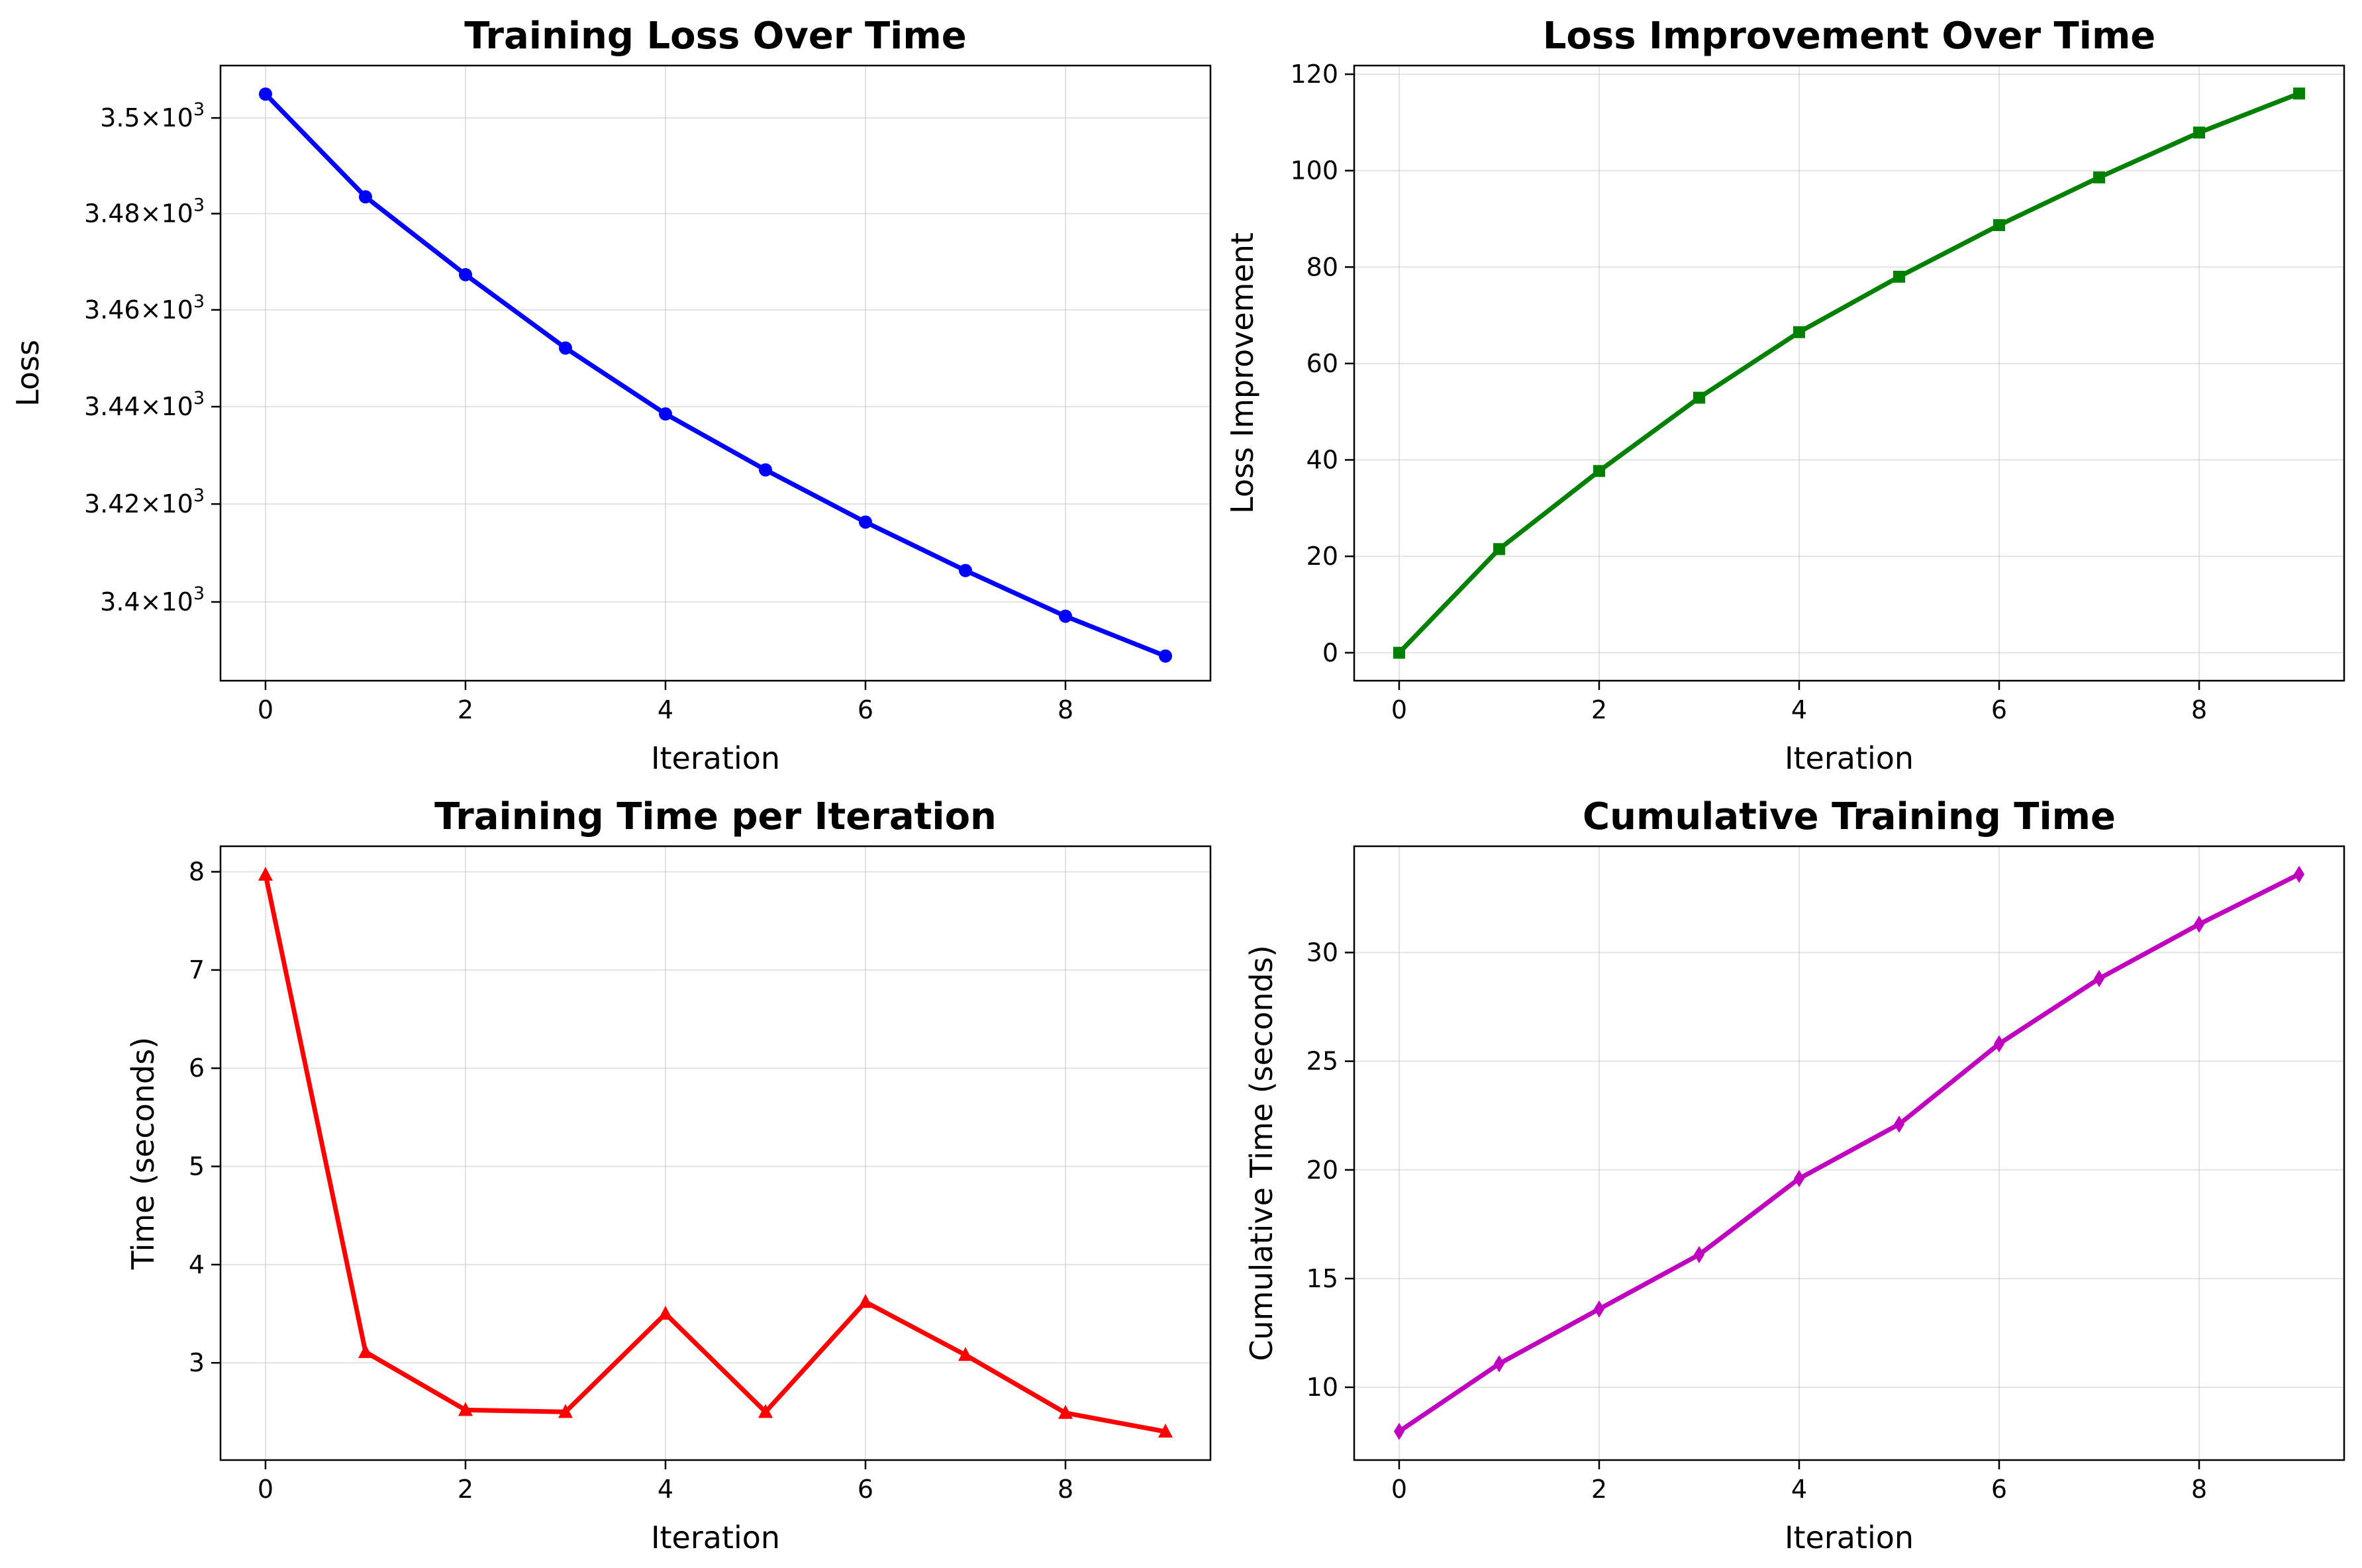  What do you see at coordinates (1322, 556) in the screenshot?
I see `y-tick-label: 20` at bounding box center [1322, 556].